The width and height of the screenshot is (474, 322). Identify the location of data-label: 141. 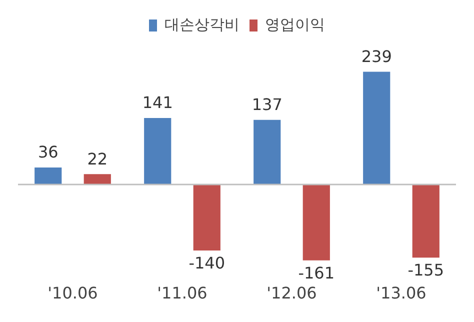
(157, 102).